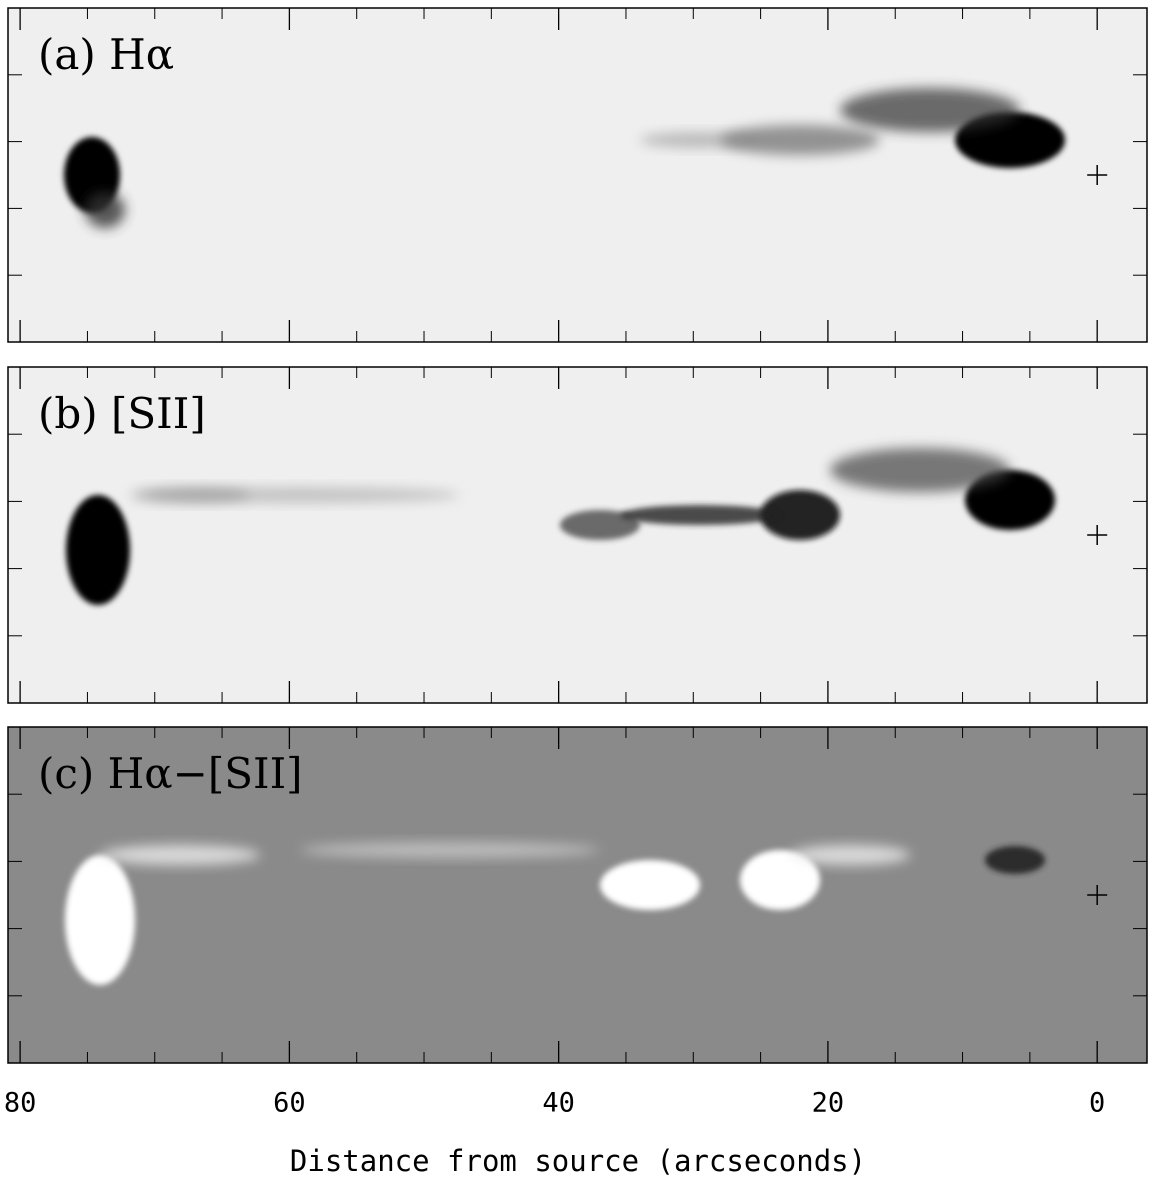  What do you see at coordinates (289, 1103) in the screenshot?
I see `x-tick-label: 60` at bounding box center [289, 1103].